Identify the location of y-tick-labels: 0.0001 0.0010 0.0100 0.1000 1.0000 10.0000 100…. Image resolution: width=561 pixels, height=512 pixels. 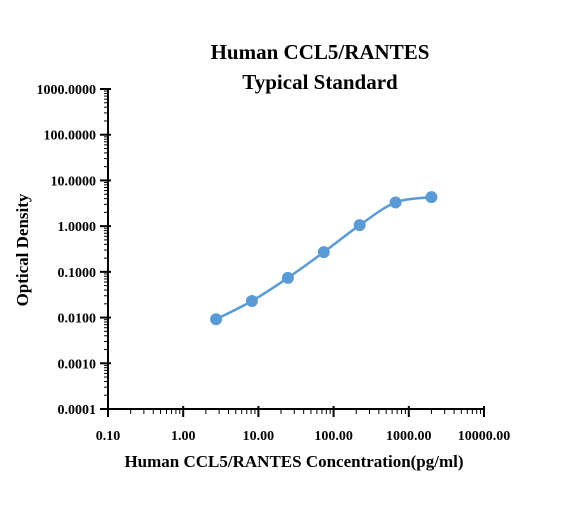
(67, 250).